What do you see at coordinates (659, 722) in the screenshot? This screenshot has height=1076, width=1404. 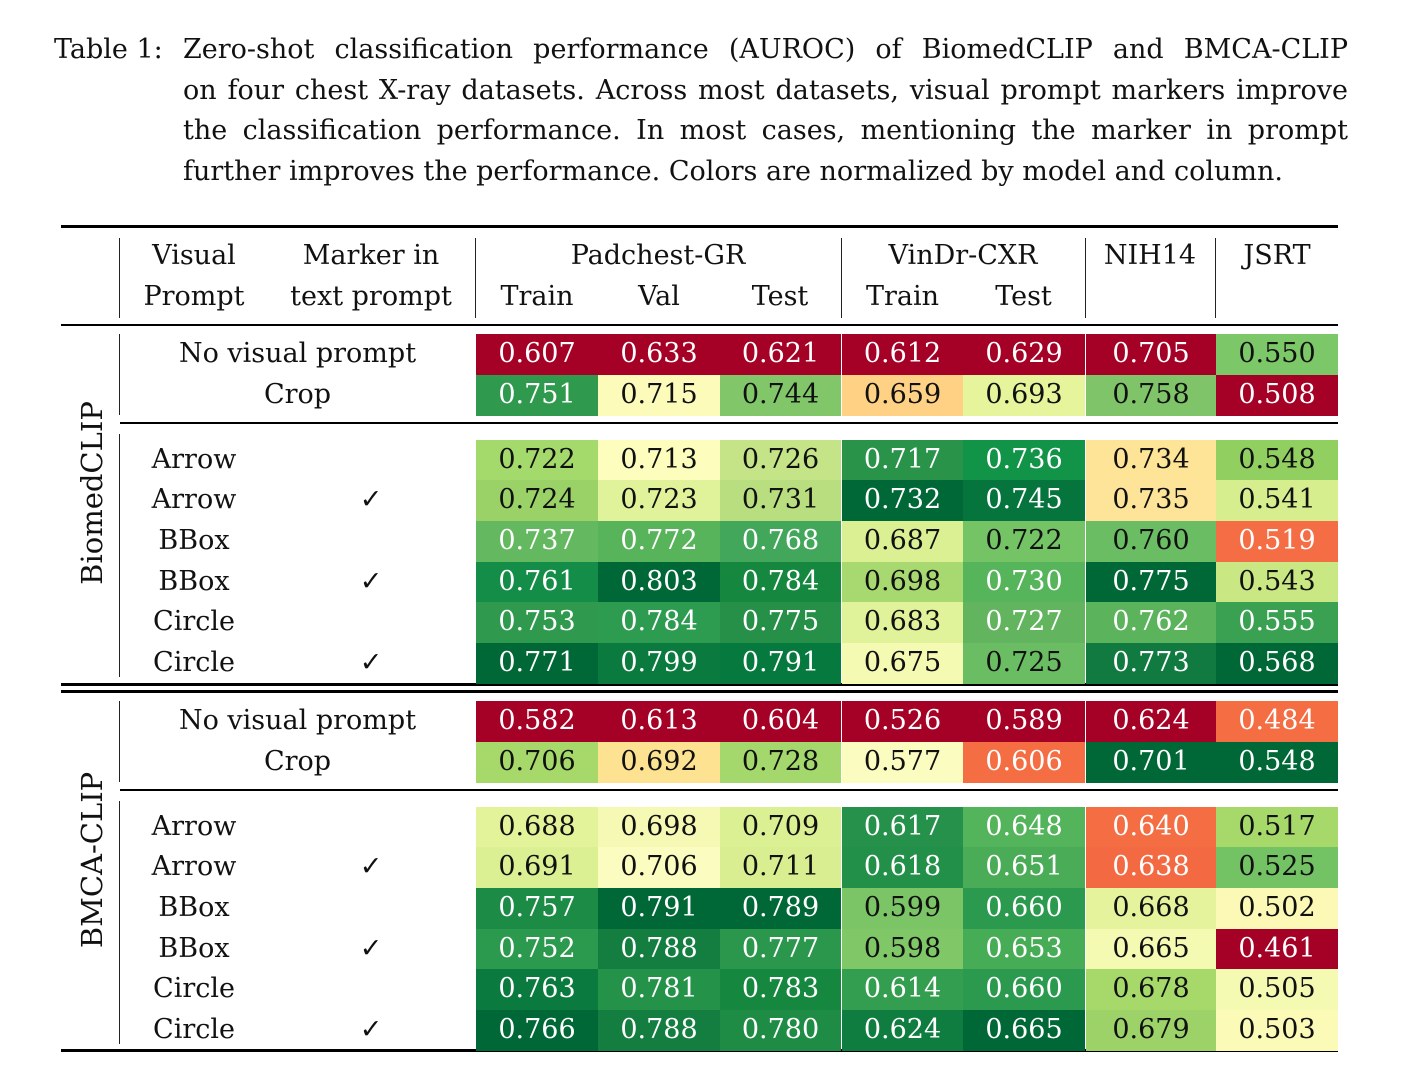 I see `table-cell: 0.613` at bounding box center [659, 722].